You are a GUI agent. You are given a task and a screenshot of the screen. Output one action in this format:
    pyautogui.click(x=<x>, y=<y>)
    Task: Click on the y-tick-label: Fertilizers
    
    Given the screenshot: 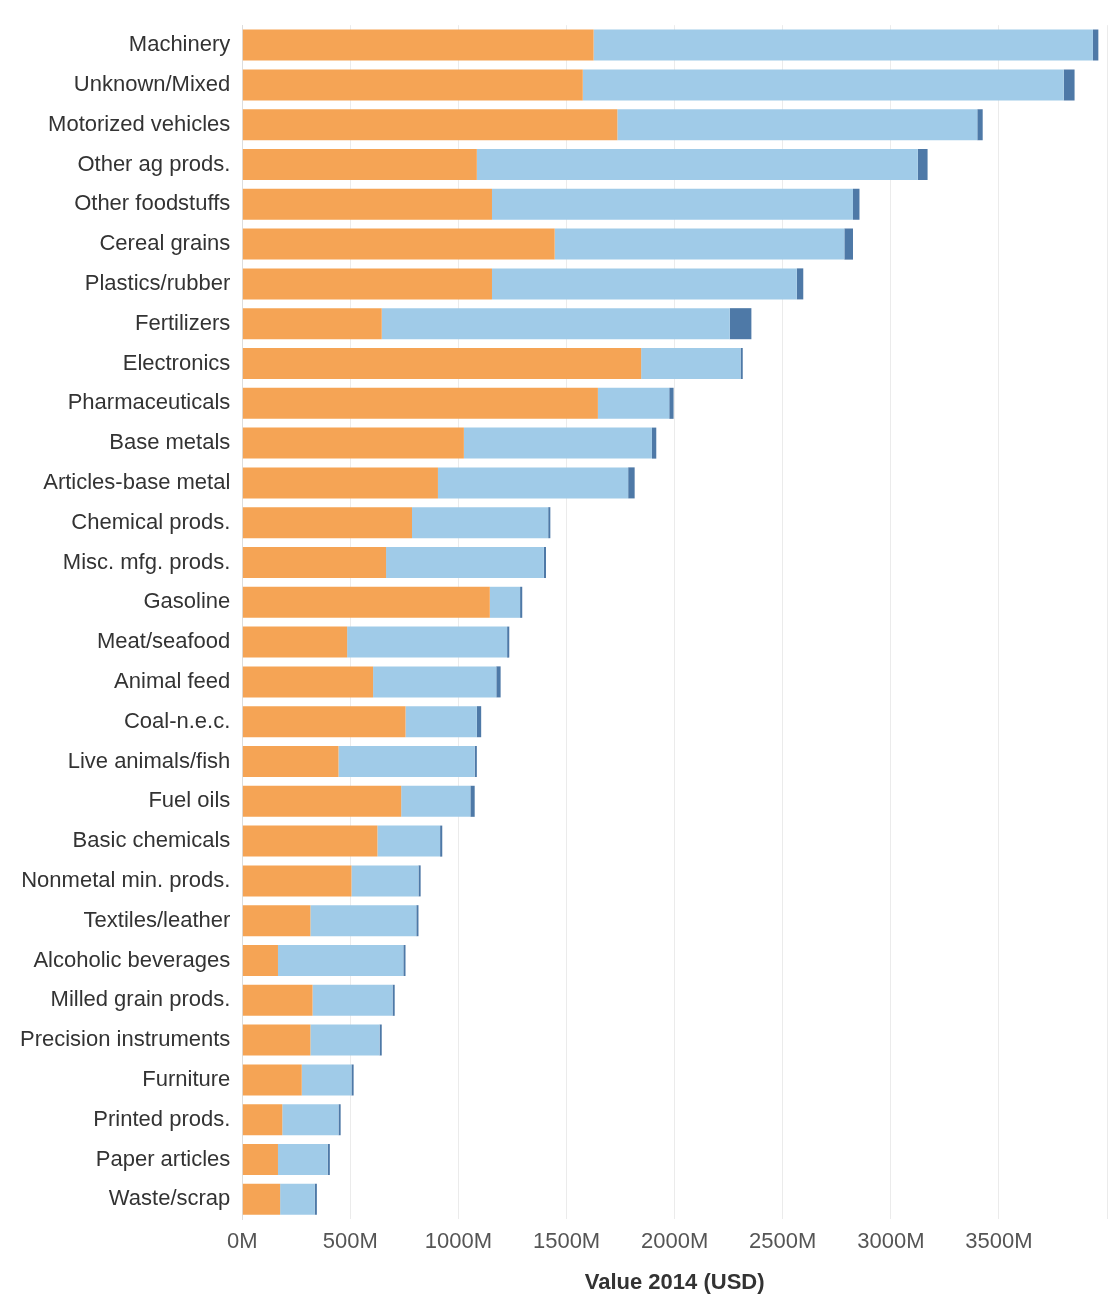 What is the action you would take?
    pyautogui.click(x=182, y=322)
    